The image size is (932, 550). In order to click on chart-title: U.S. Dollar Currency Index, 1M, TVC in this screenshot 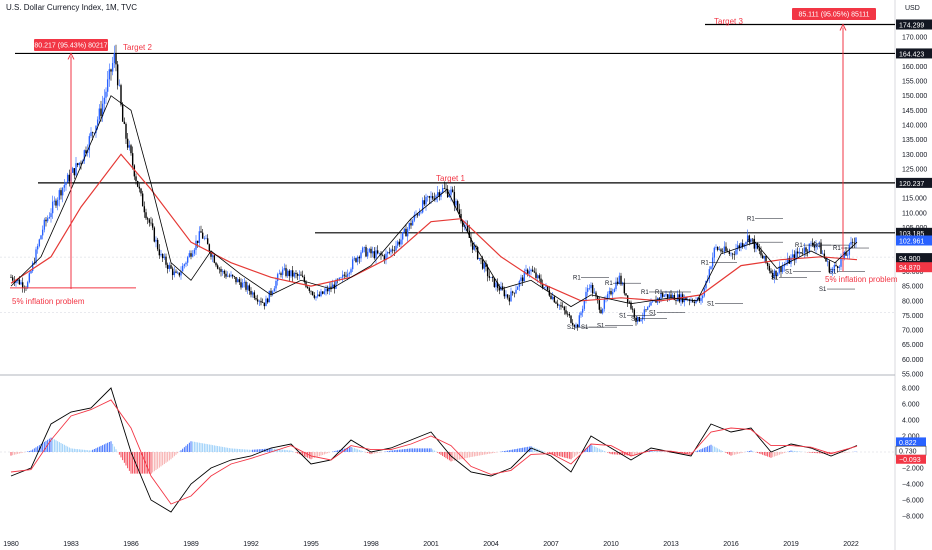, I will do `click(72, 7)`.